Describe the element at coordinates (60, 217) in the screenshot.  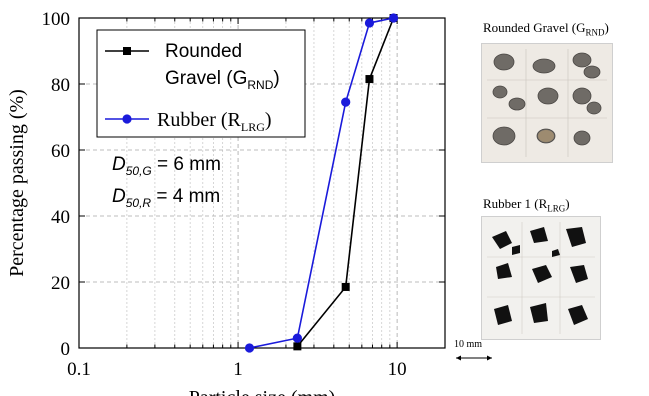
I see `y-tick-label: 40` at that location.